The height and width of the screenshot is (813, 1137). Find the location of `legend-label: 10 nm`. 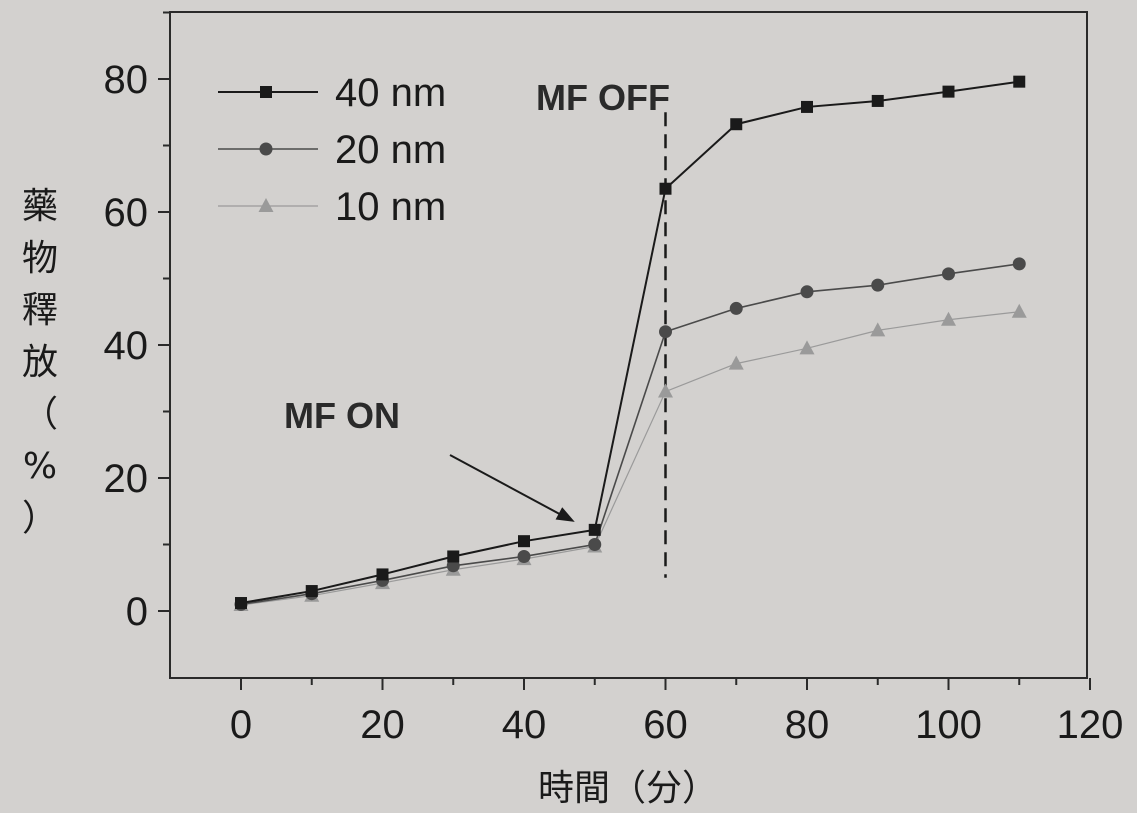

legend-label: 10 nm is located at coordinates (390, 207).